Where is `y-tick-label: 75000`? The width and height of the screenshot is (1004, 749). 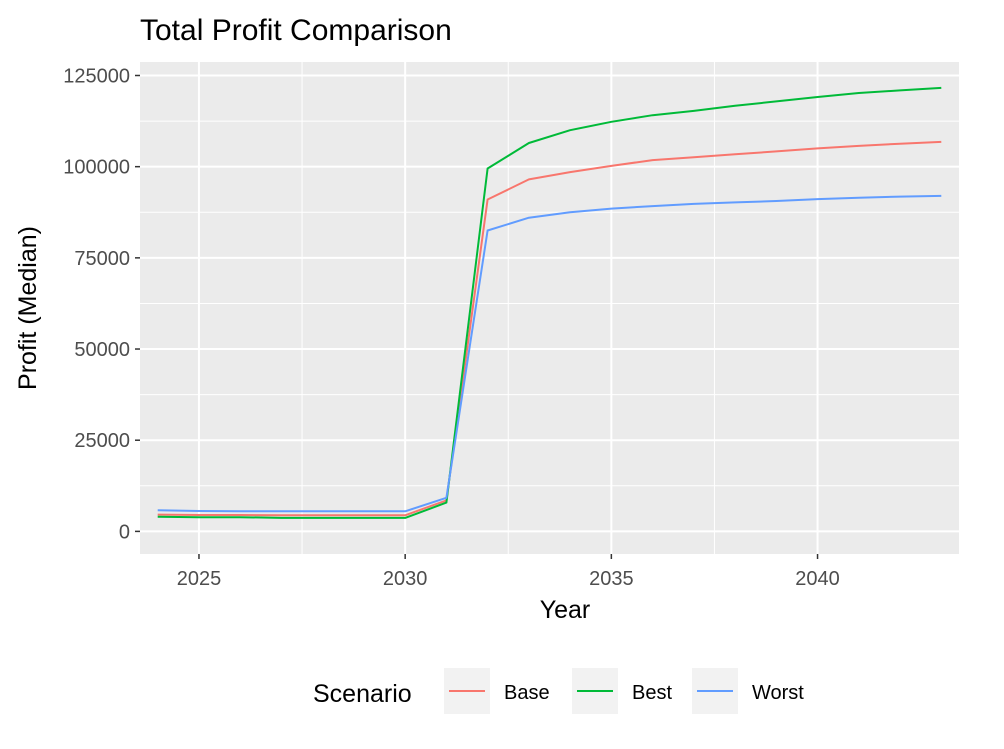 y-tick-label: 75000 is located at coordinates (102, 259).